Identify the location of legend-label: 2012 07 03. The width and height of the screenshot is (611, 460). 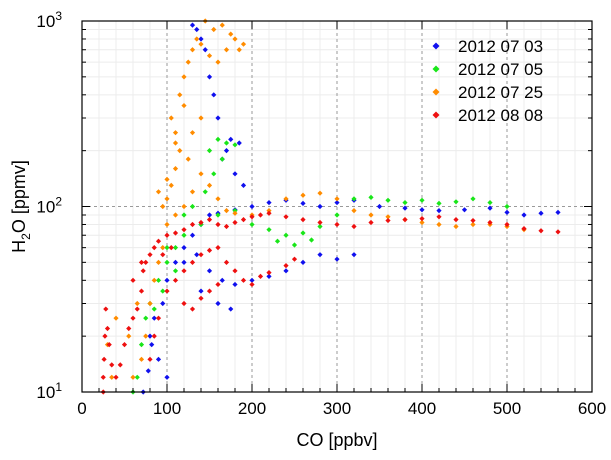
(500, 46).